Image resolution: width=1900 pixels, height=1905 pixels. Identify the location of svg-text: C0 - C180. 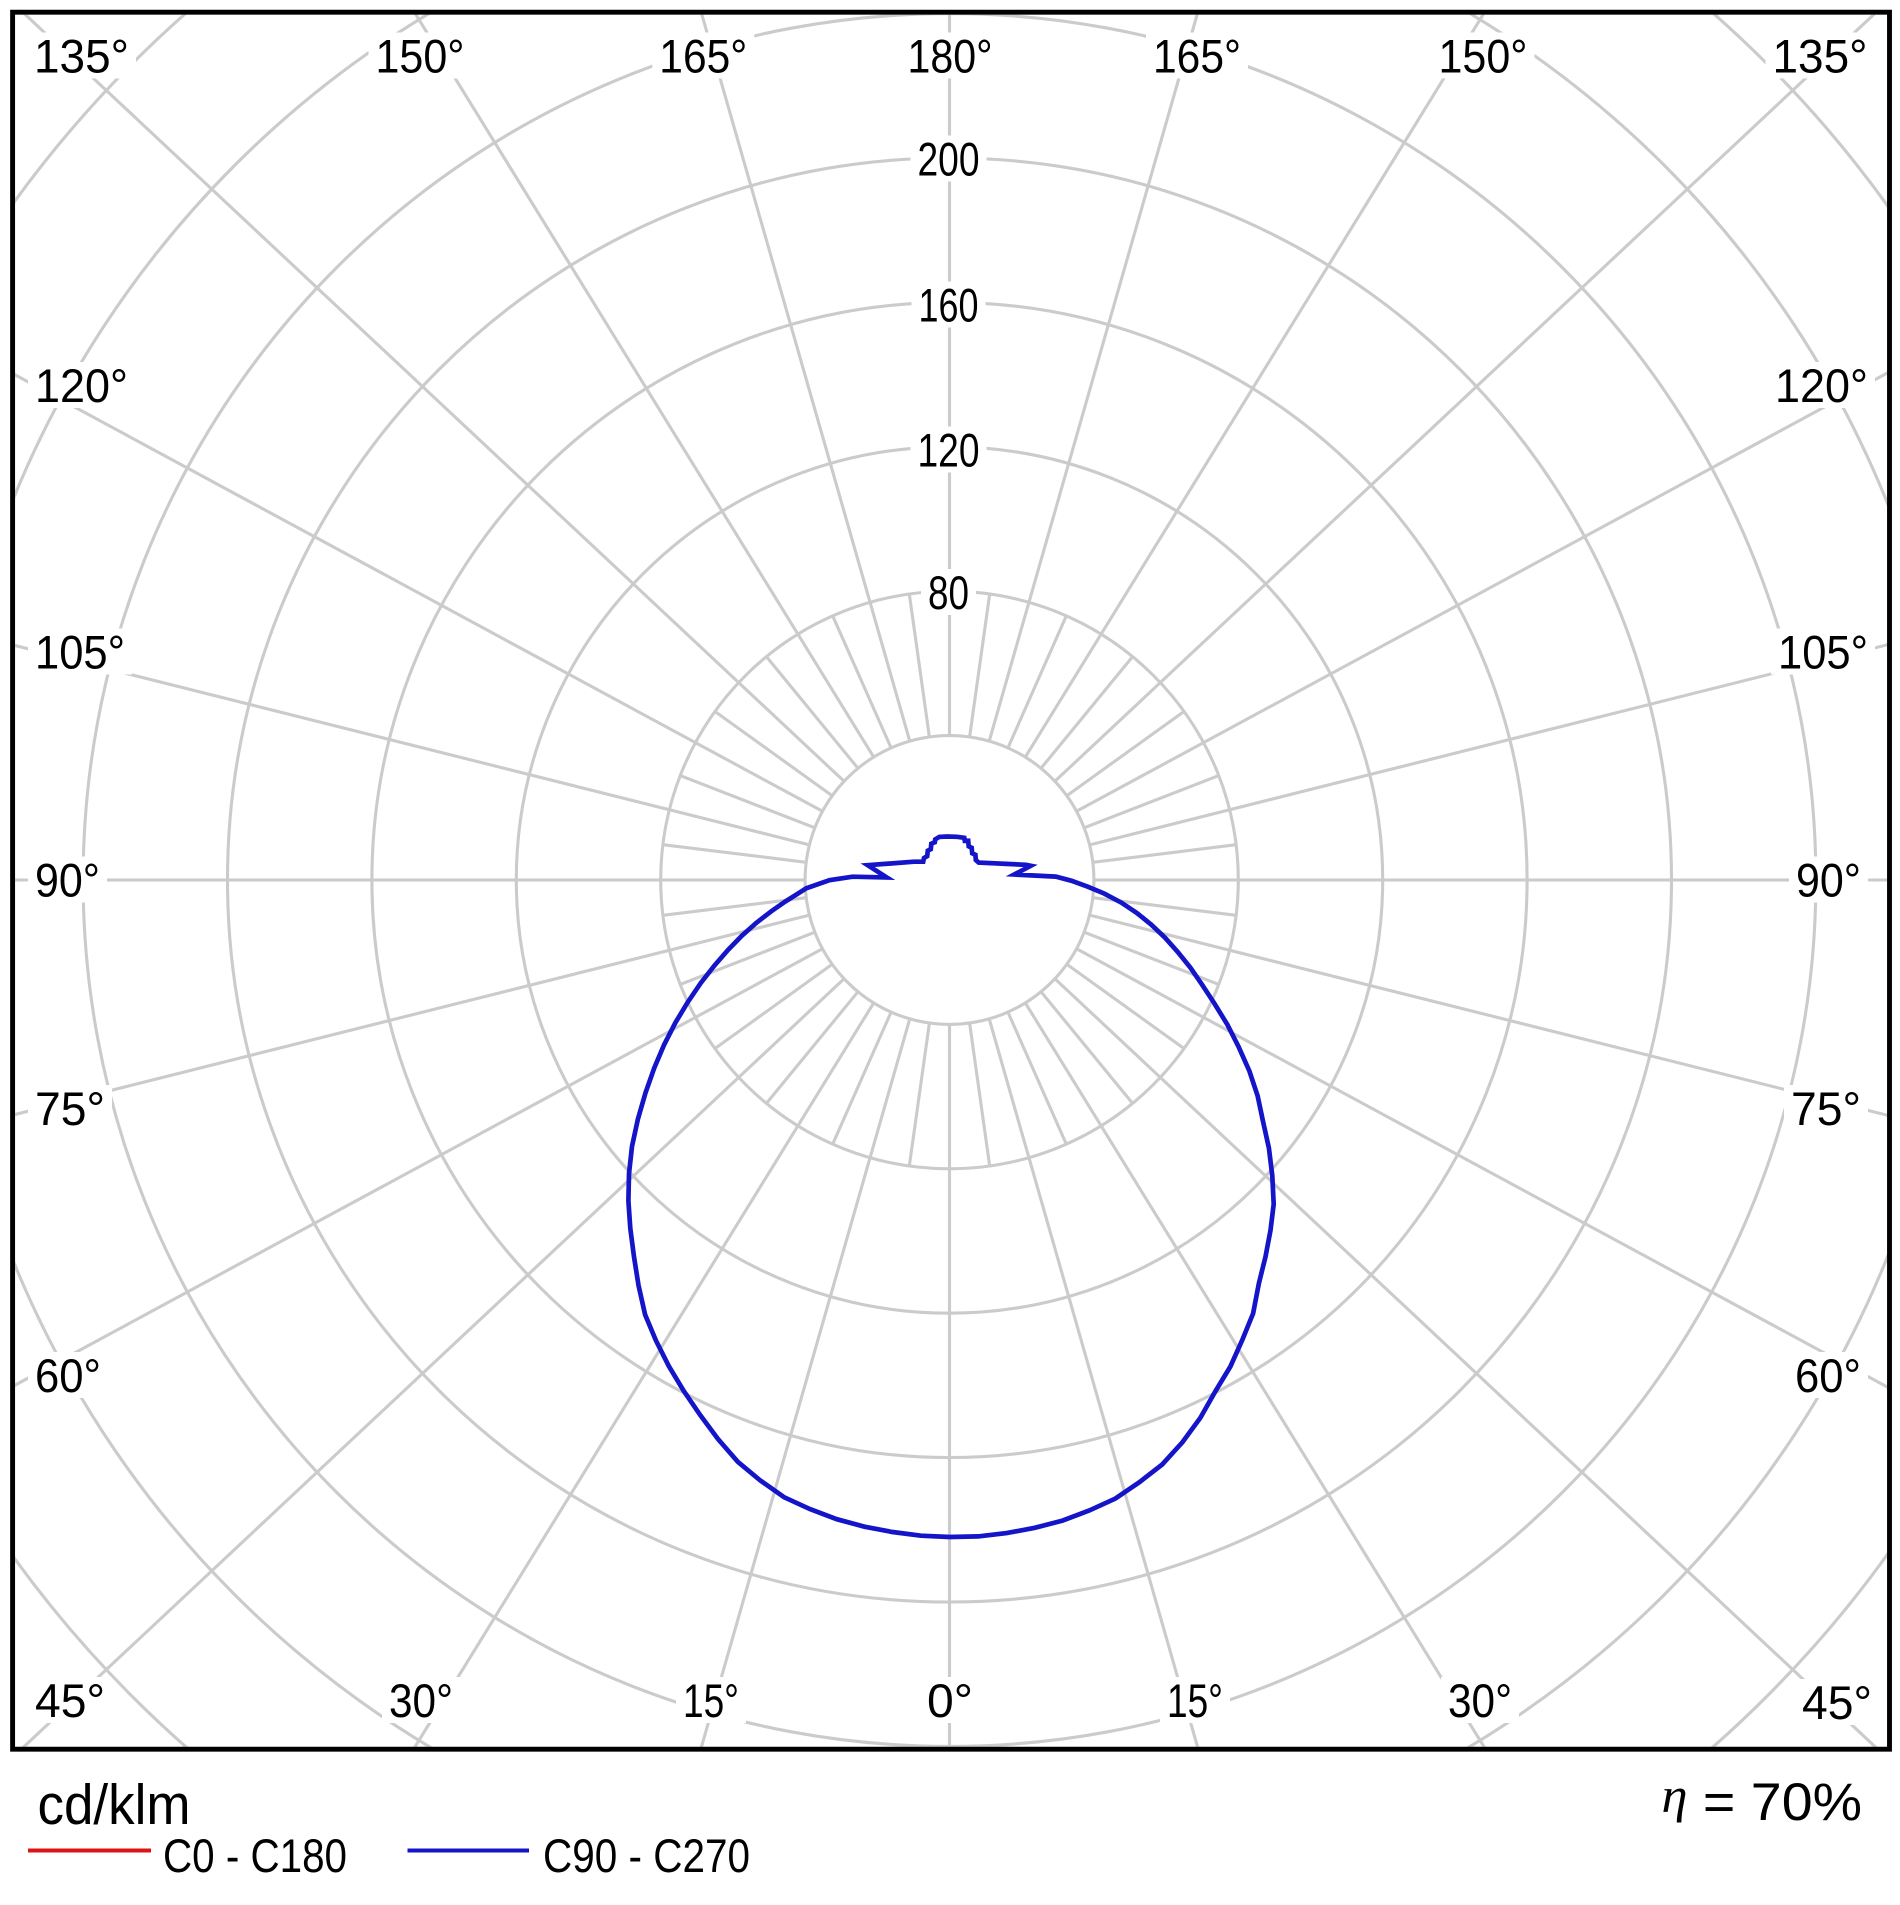
(255, 1856).